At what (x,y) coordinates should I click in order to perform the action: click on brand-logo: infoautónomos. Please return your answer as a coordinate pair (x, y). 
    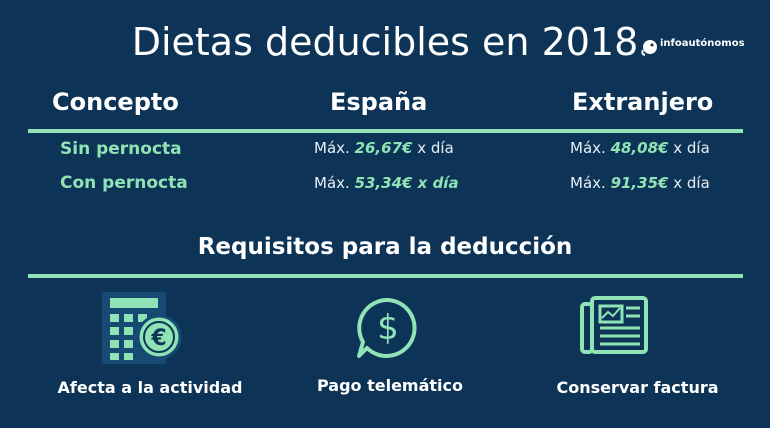
    Looking at the image, I should click on (695, 48).